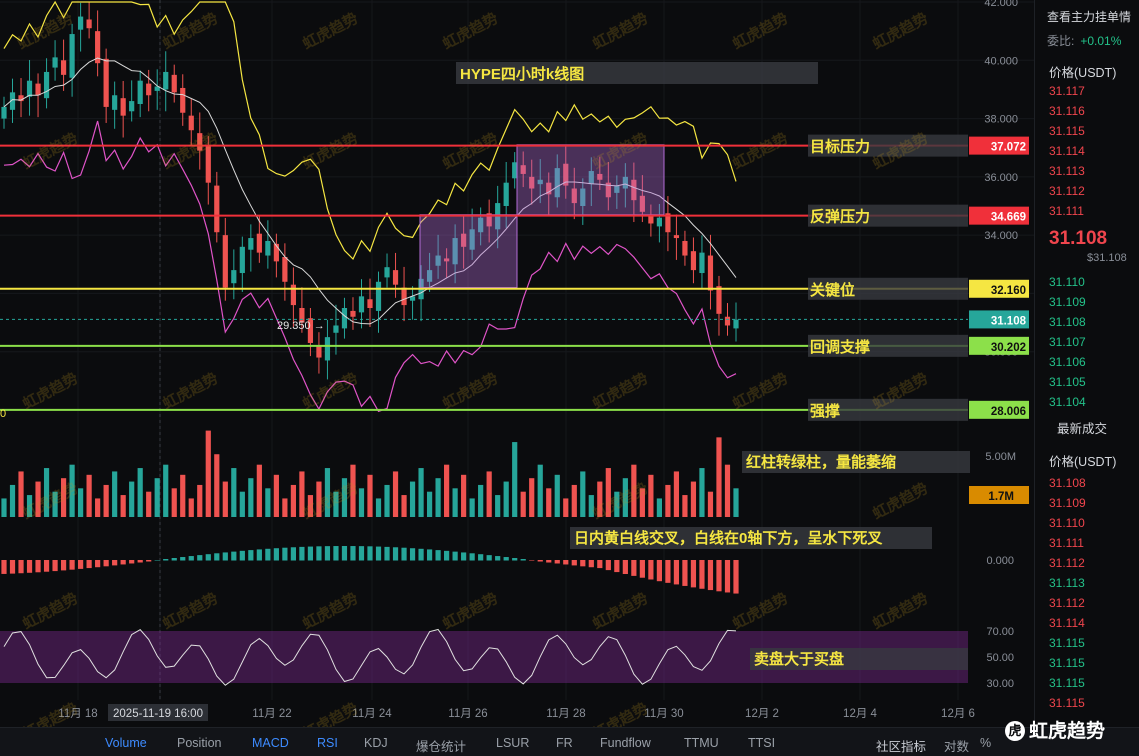 The width and height of the screenshot is (1139, 756). I want to click on trade-price: 31.109, so click(1067, 503).